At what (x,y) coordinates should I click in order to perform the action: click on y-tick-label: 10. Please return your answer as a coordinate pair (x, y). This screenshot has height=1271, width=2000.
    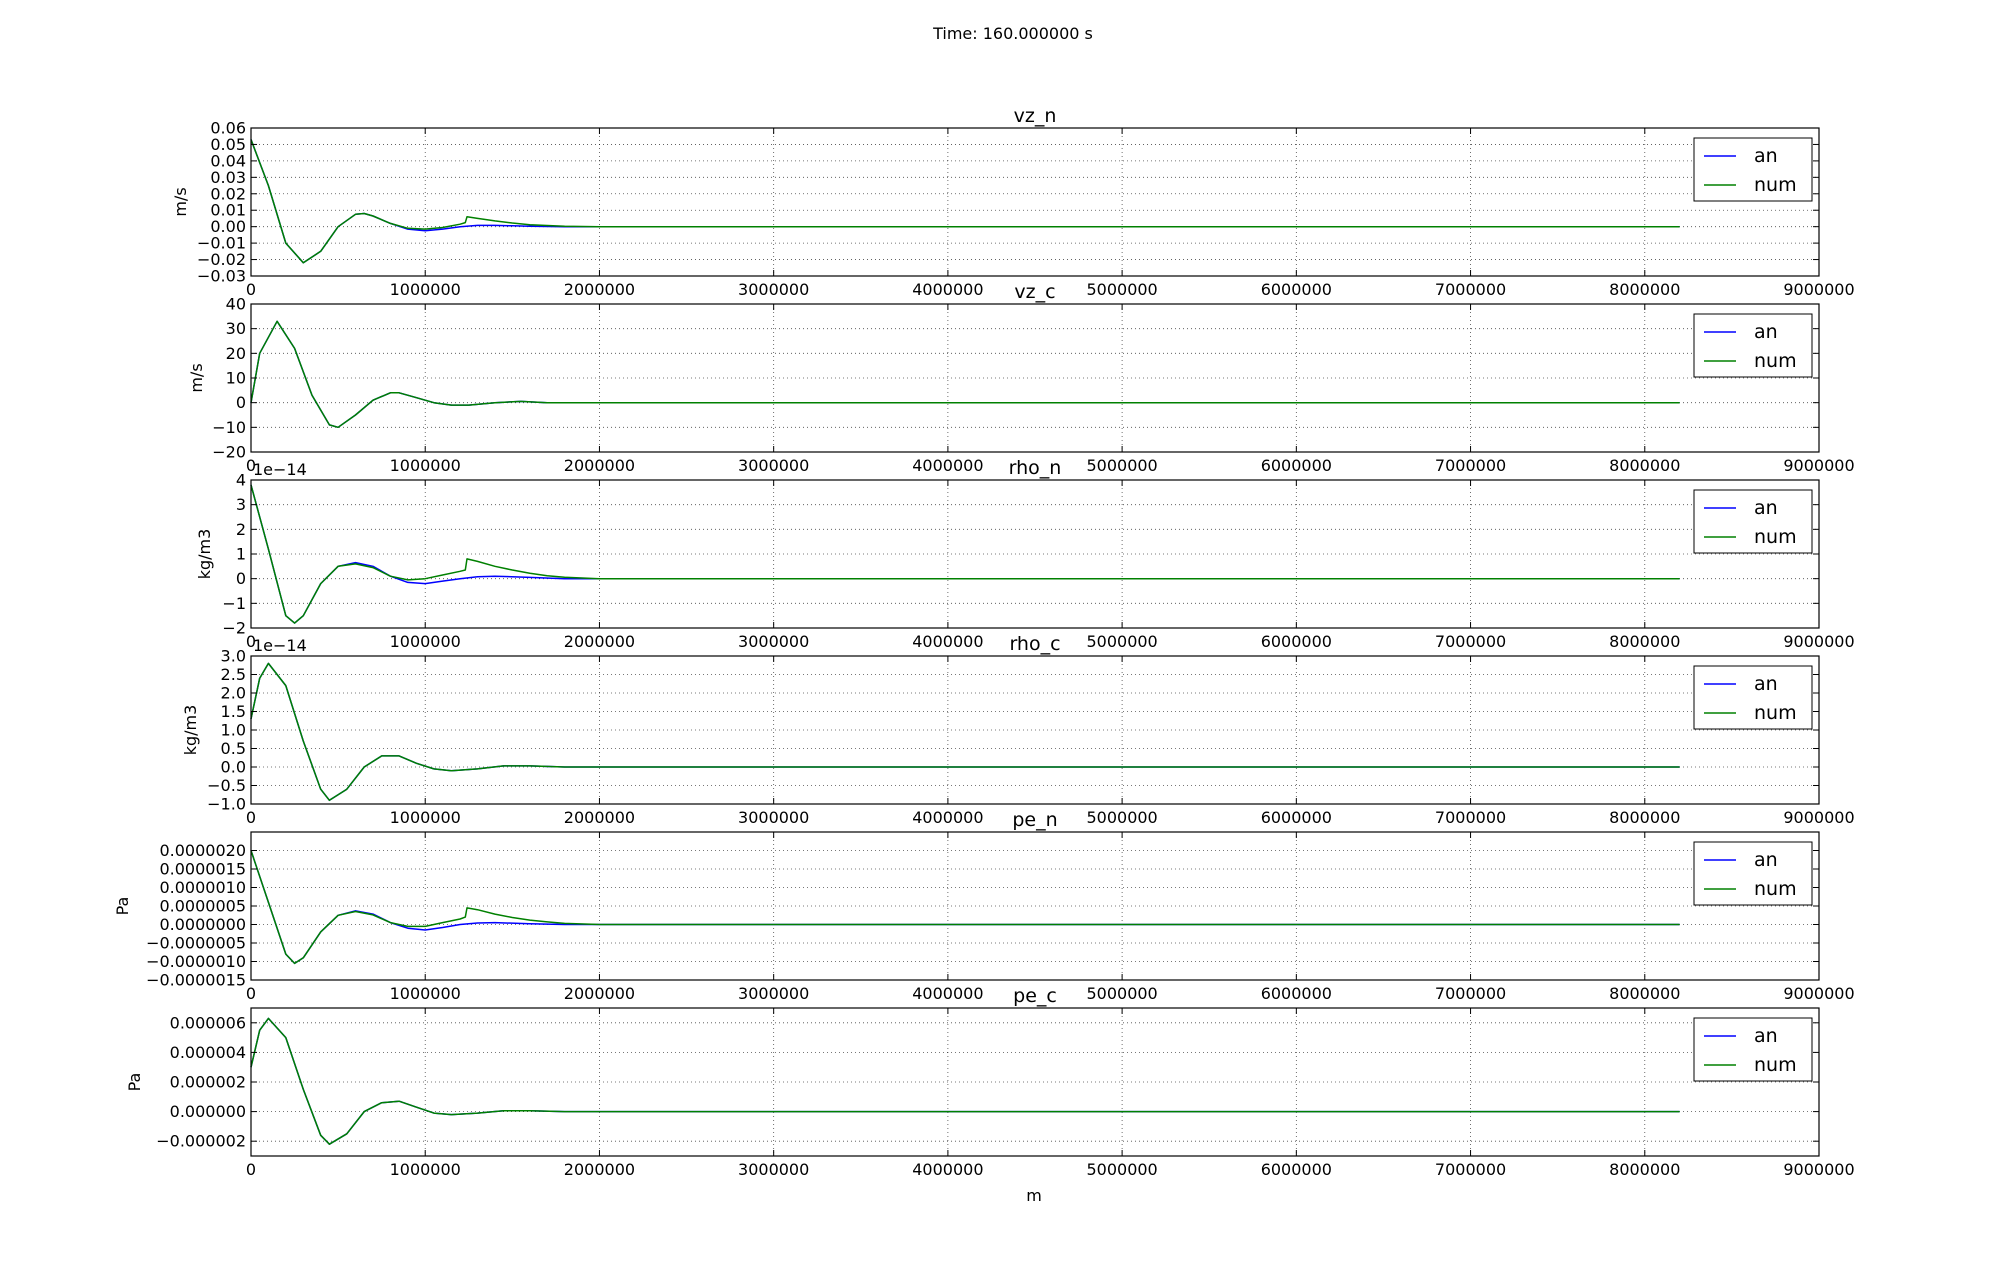
    Looking at the image, I should click on (236, 378).